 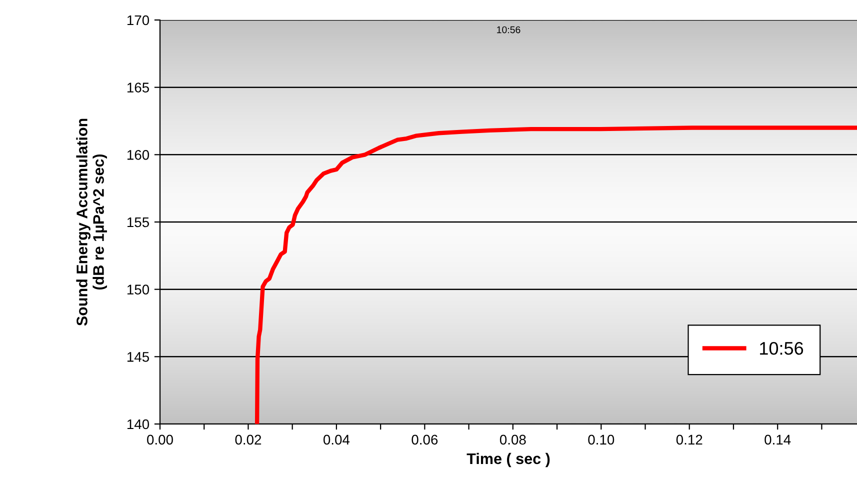 What do you see at coordinates (138, 87) in the screenshot?
I see `y-tick-label: 165` at bounding box center [138, 87].